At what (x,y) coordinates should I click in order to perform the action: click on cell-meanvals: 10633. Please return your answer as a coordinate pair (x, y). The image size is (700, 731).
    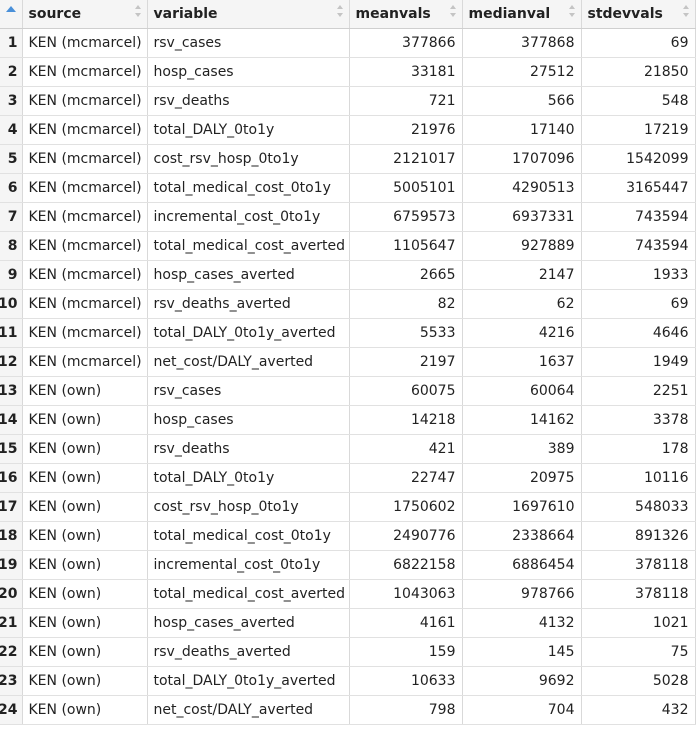
    Looking at the image, I should click on (406, 681).